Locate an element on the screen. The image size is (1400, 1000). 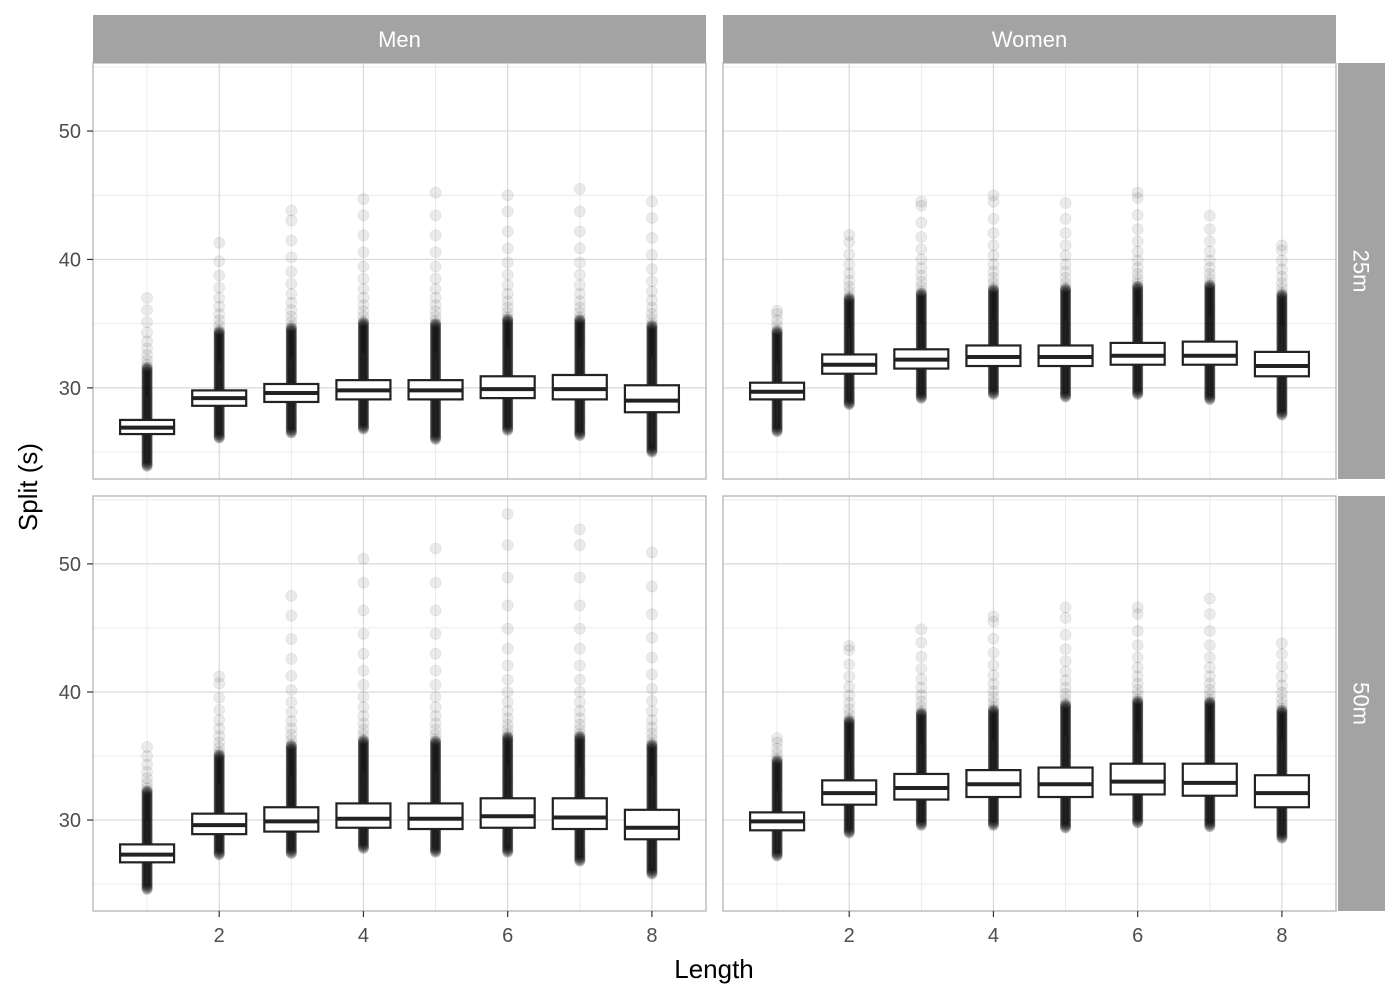
box-x1 is located at coordinates (777, 370).